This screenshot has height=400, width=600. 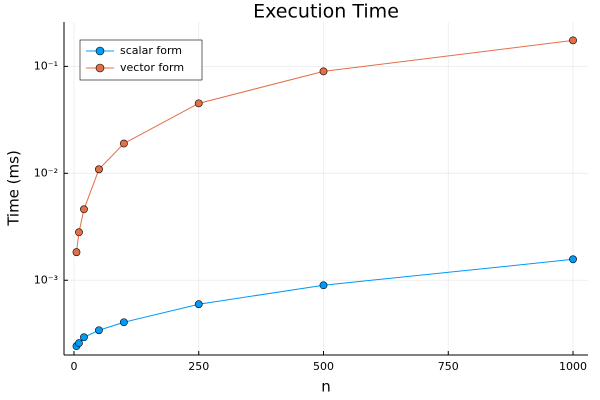 What do you see at coordinates (323, 366) in the screenshot?
I see `x-tick-label: 500` at bounding box center [323, 366].